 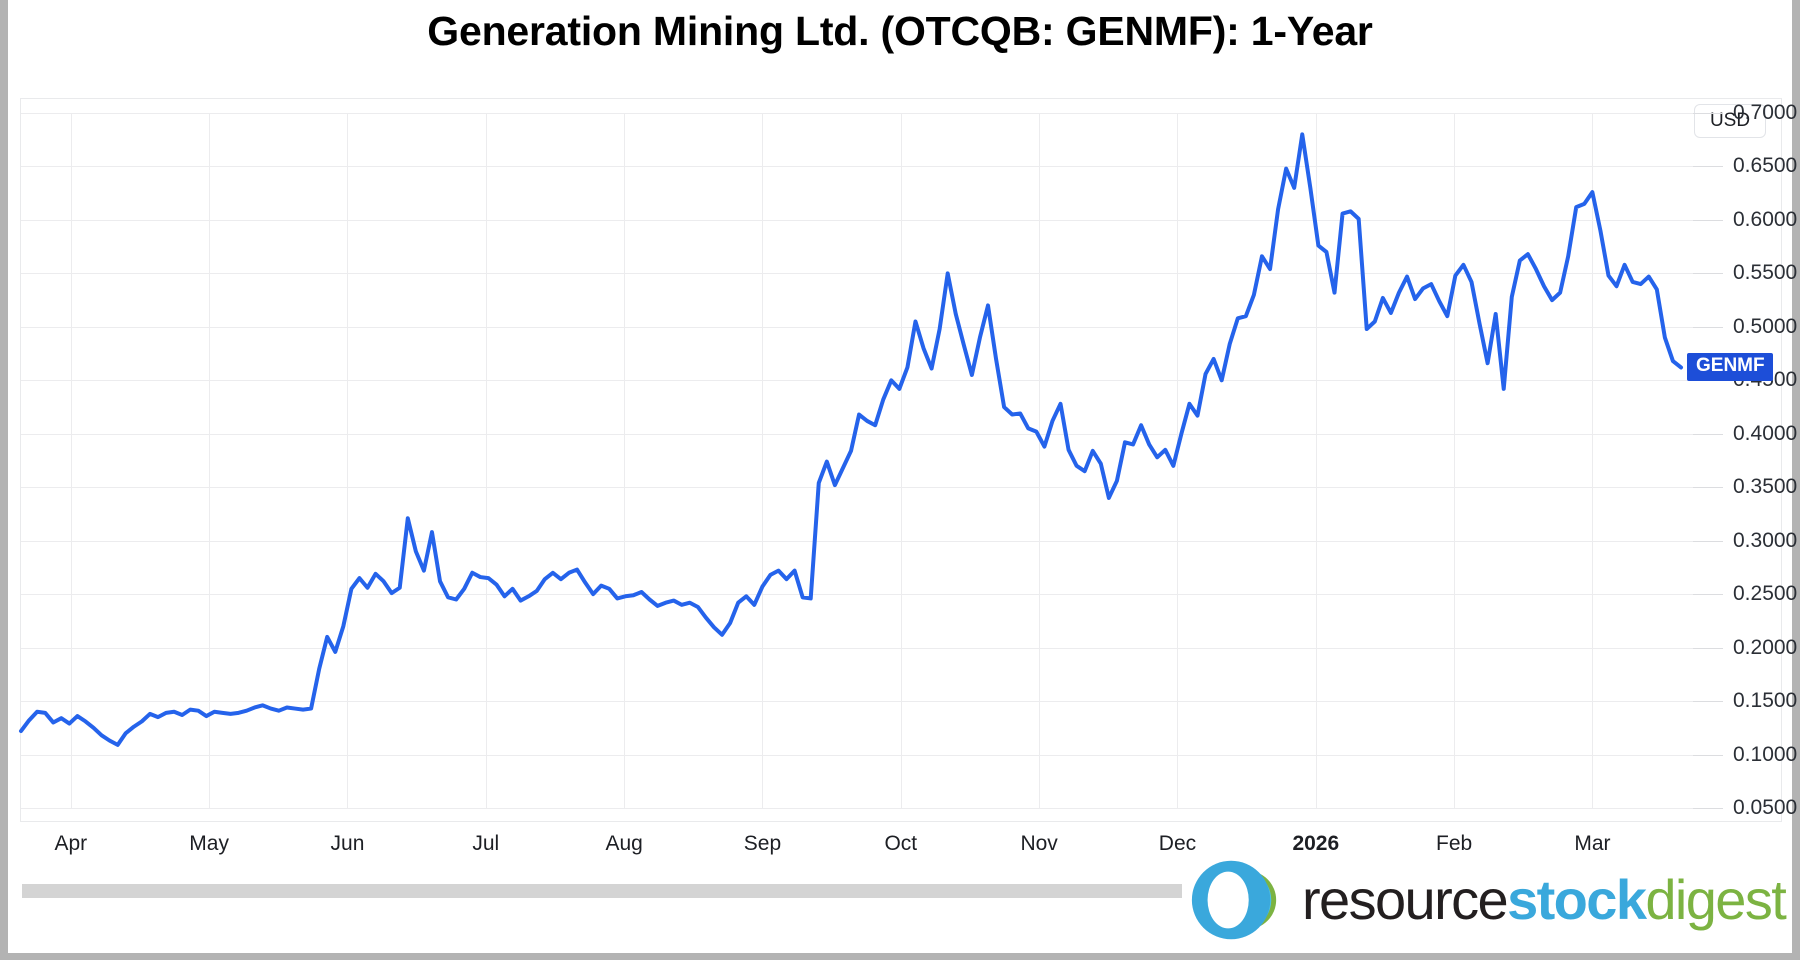 What do you see at coordinates (1405, 899) in the screenshot?
I see `logo-word-resource: resource` at bounding box center [1405, 899].